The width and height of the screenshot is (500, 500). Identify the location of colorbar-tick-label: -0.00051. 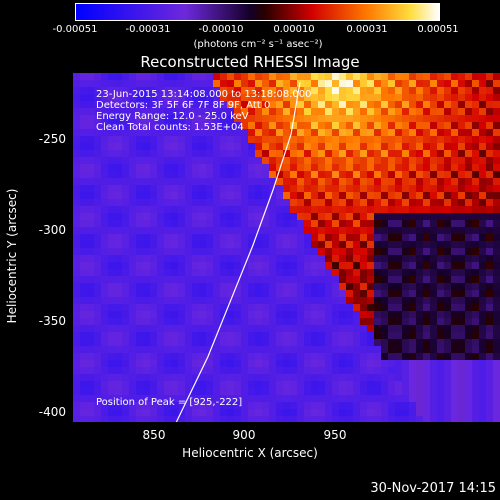
(75, 29).